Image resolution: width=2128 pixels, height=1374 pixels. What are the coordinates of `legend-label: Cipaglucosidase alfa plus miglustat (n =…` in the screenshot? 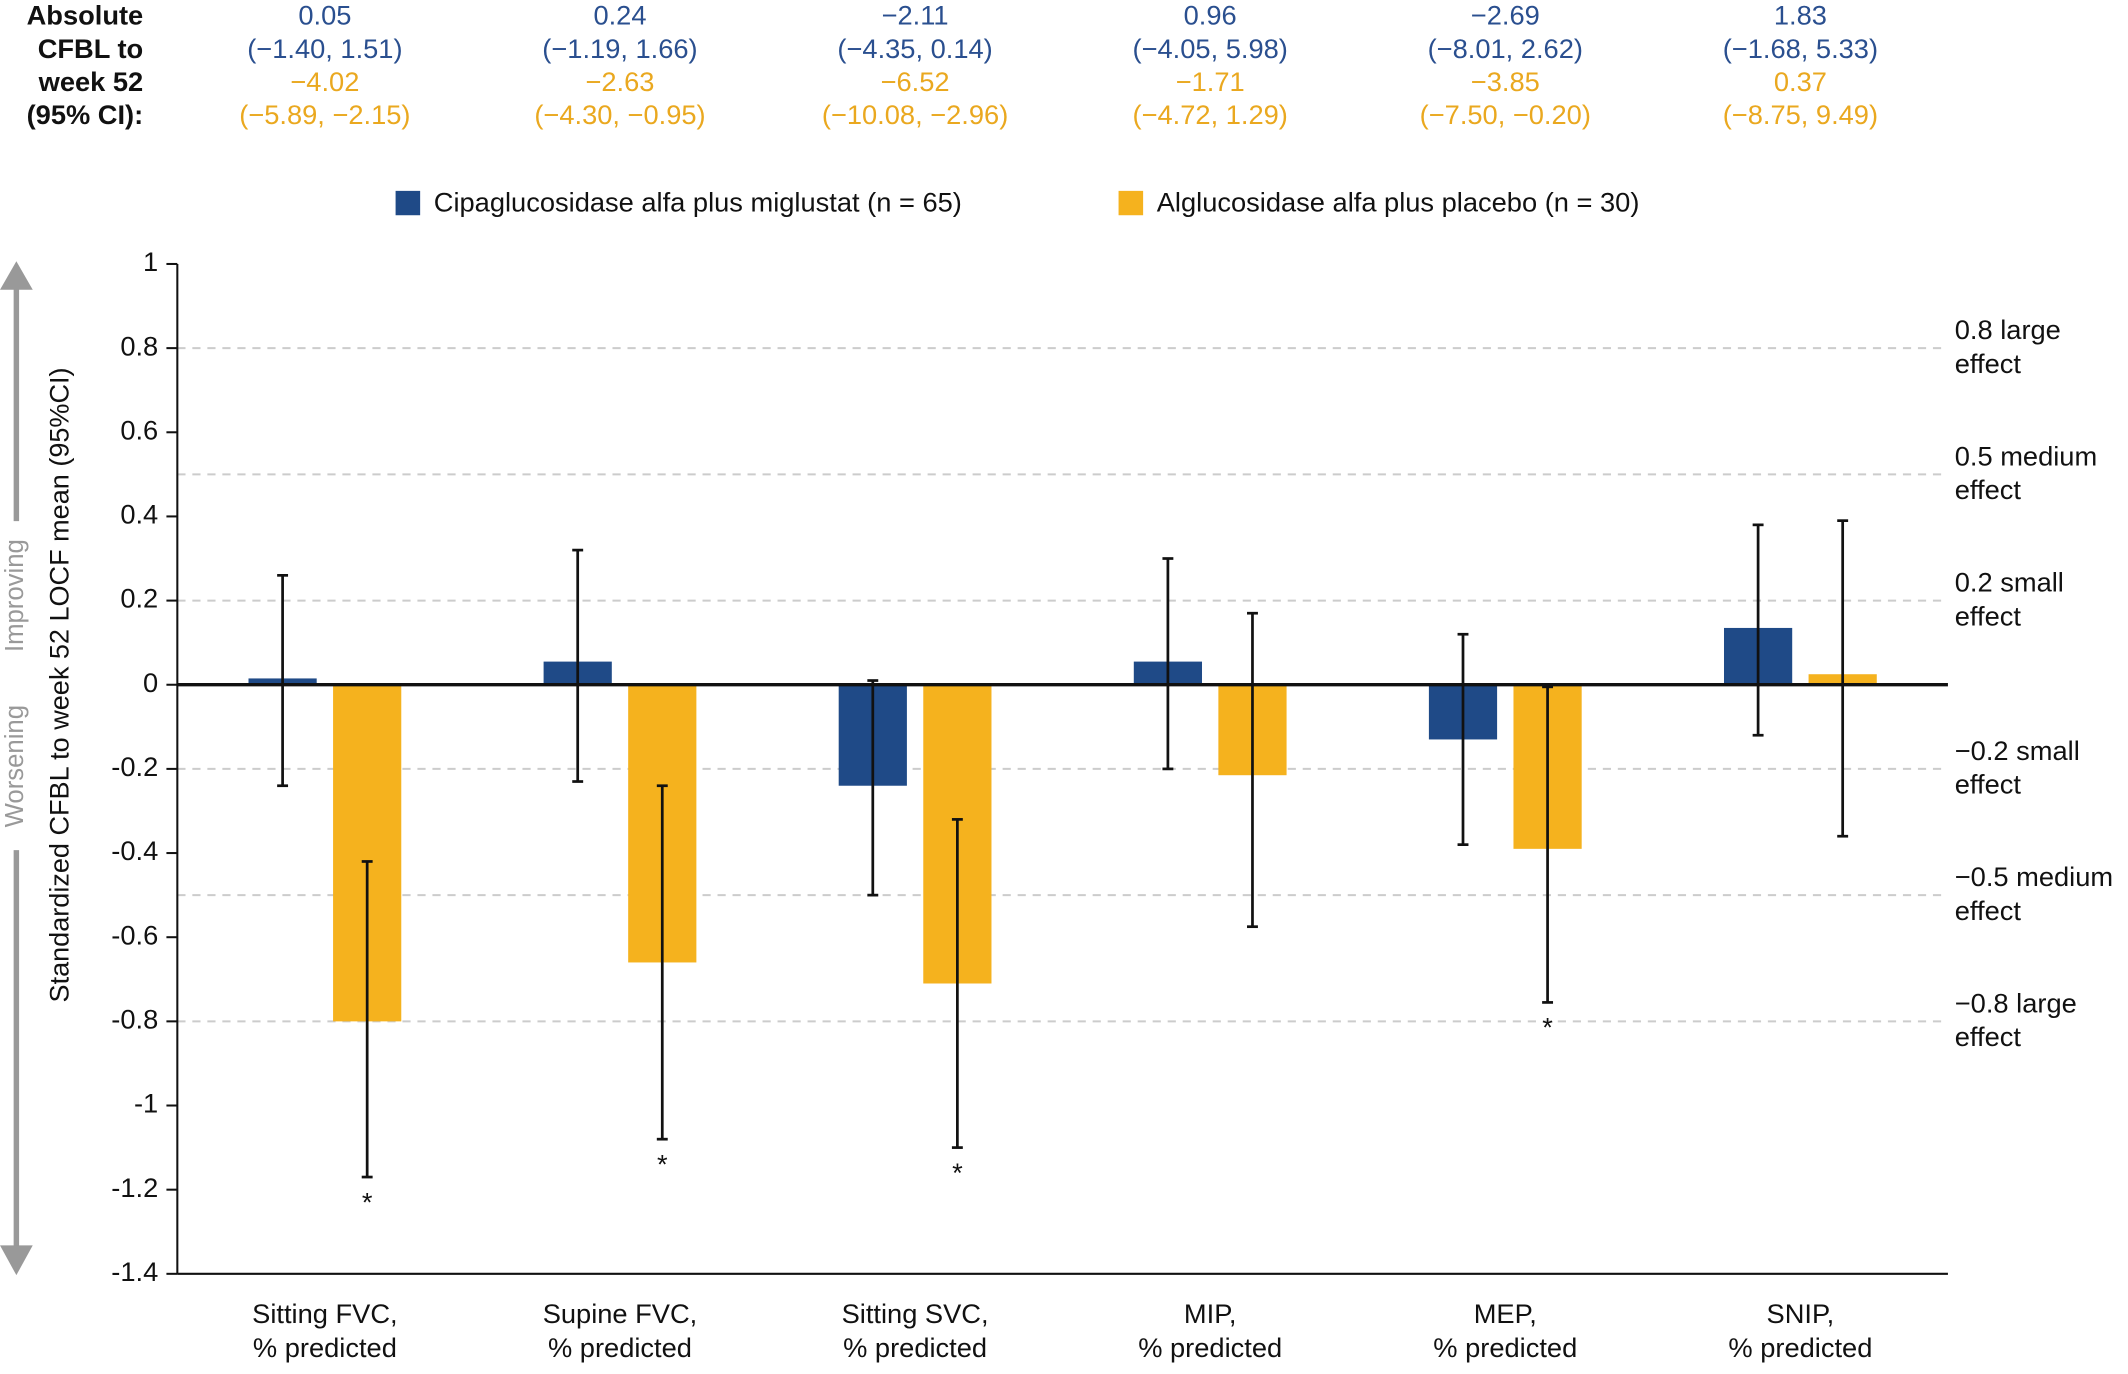 It's located at (698, 202).